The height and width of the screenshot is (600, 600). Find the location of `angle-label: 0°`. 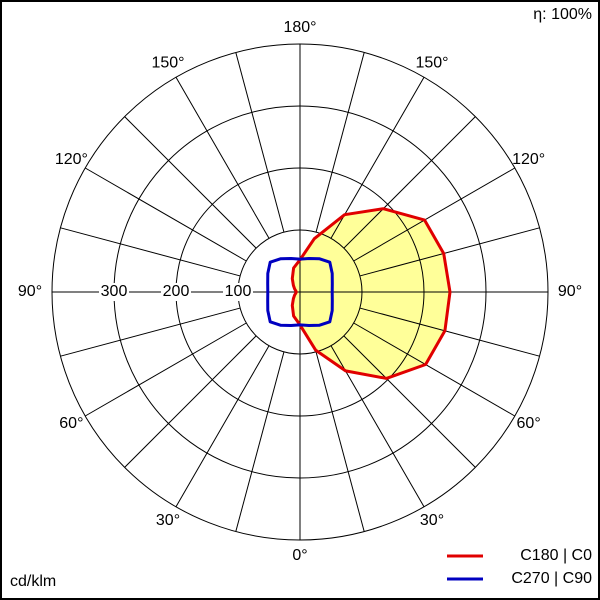

angle-label: 0° is located at coordinates (299, 555).